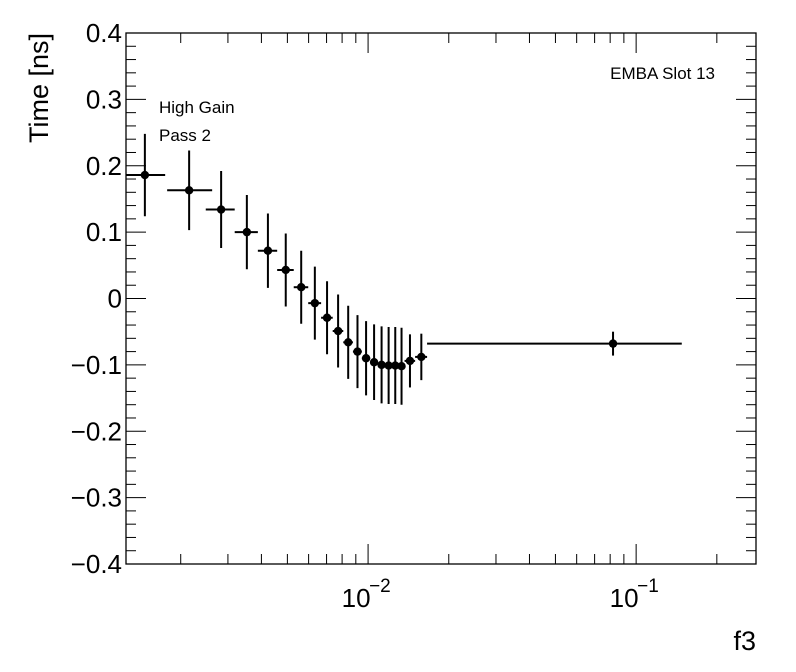 The height and width of the screenshot is (672, 796). Describe the element at coordinates (648, 586) in the screenshot. I see `x-tick-label-exponent: −1` at that location.